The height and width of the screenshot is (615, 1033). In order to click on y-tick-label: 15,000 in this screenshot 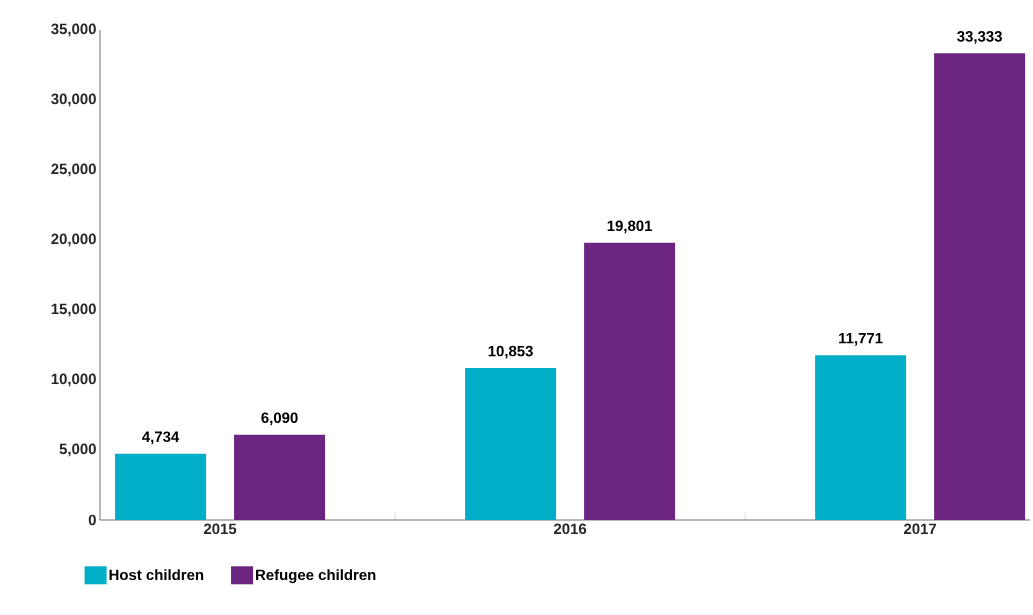, I will do `click(73, 310)`.